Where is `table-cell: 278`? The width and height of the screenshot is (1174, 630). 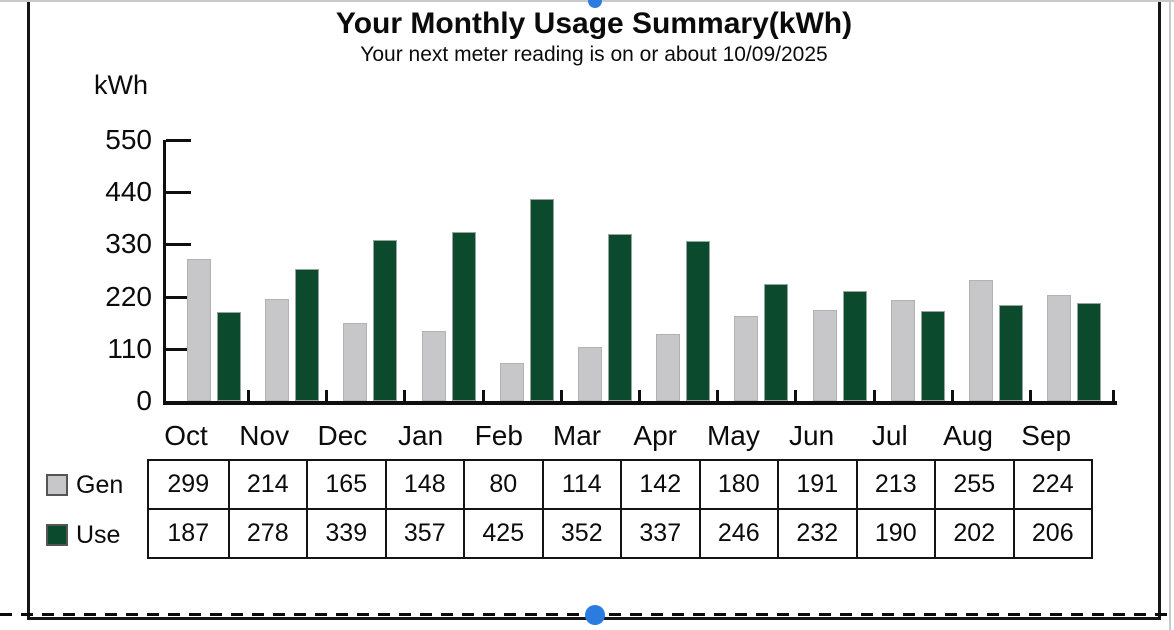 table-cell: 278 is located at coordinates (267, 533).